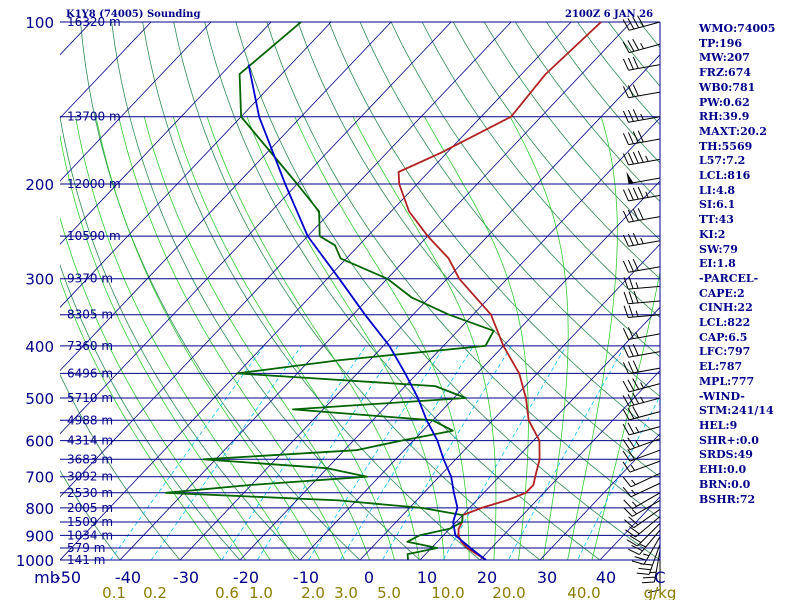 The width and height of the screenshot is (800, 600). I want to click on index-line: EHI:0.0, so click(723, 470).